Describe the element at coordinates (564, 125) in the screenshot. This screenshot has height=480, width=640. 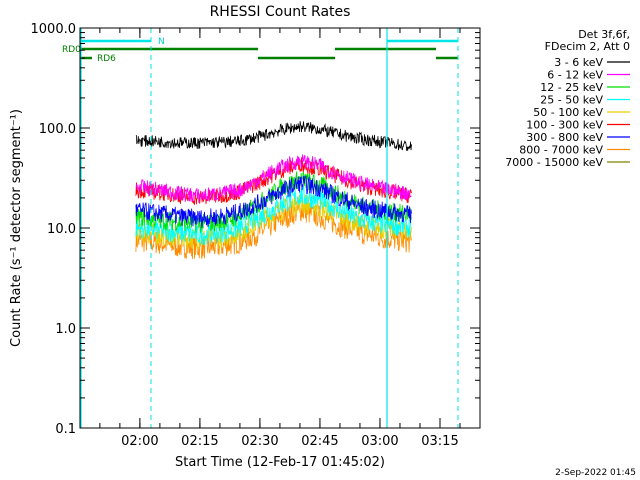
I see `legend-label: 100 - 300 keV` at that location.